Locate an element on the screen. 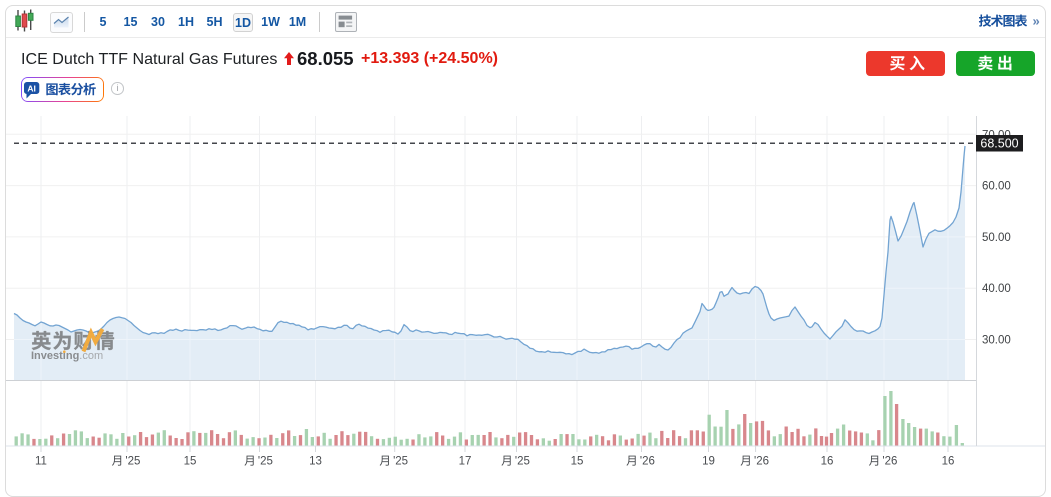 The image size is (1051, 497). svg-text: 30.00 is located at coordinates (996, 341).